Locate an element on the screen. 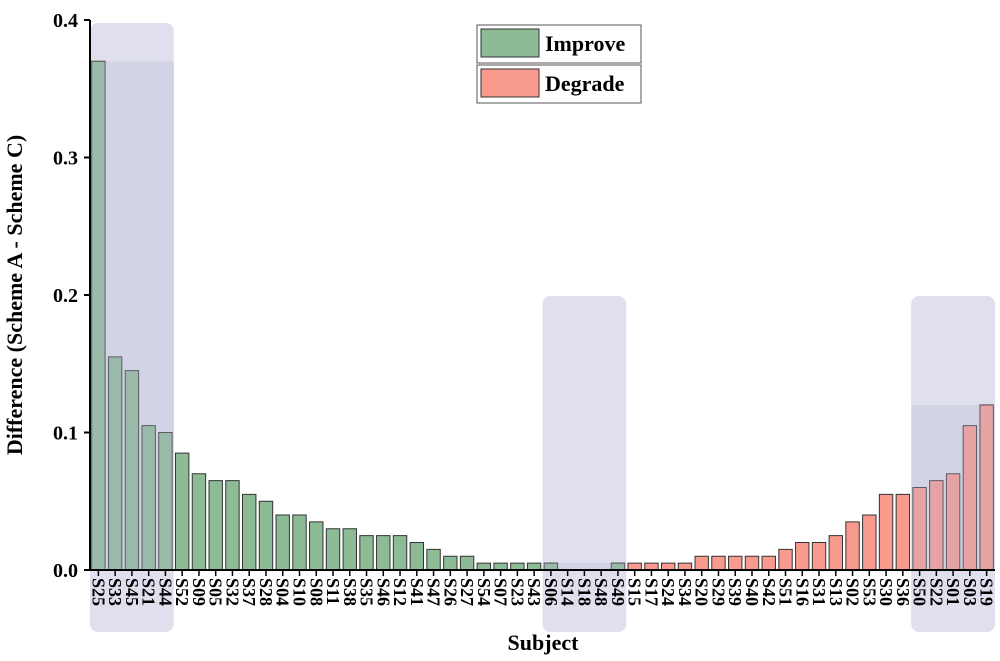  x-tick-label: S29 is located at coordinates (718, 592).